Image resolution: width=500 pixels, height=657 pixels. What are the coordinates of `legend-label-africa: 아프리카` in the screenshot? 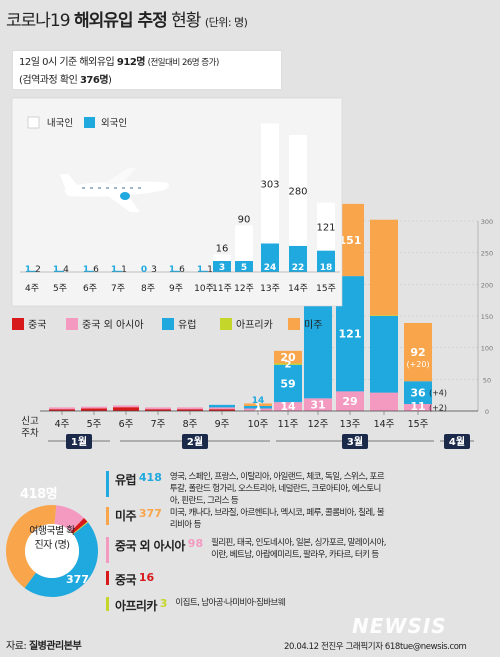 It's located at (254, 325).